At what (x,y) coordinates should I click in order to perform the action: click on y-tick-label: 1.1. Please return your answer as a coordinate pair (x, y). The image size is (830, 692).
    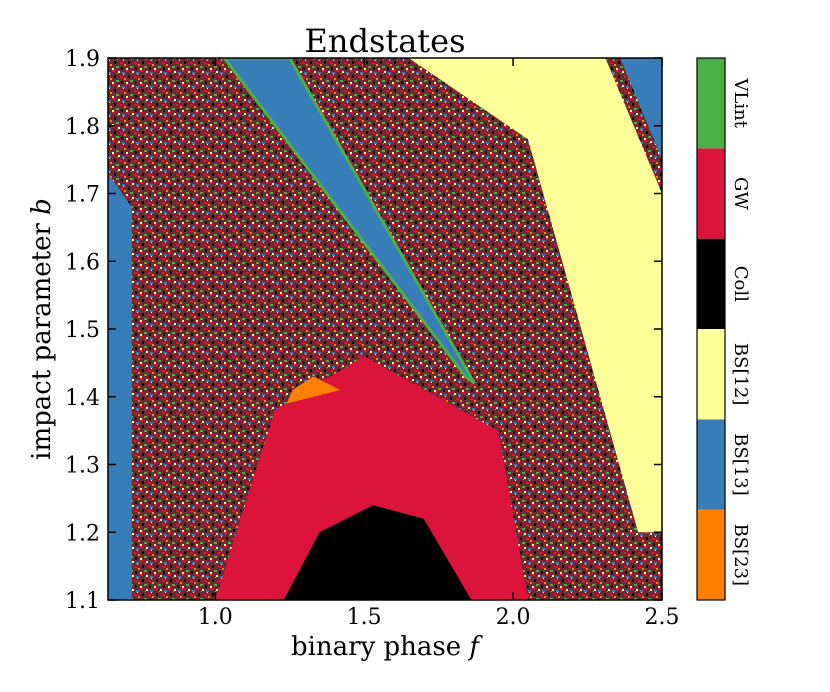
    Looking at the image, I should click on (82, 601).